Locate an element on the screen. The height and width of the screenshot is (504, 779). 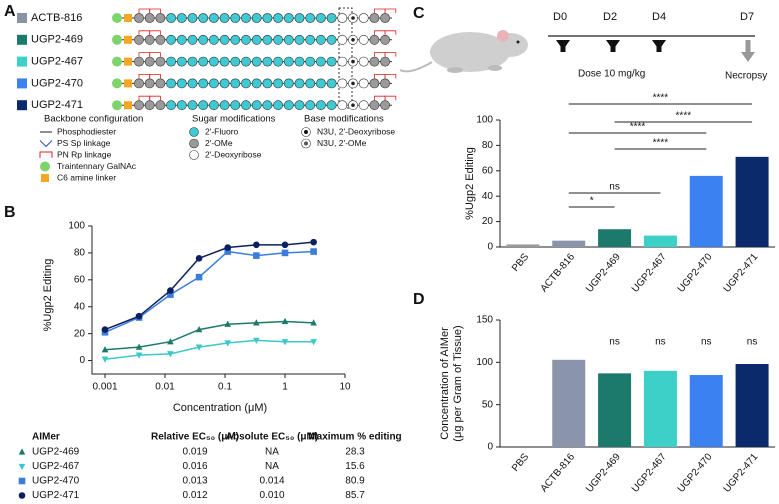
arrow-head is located at coordinates (563, 45).